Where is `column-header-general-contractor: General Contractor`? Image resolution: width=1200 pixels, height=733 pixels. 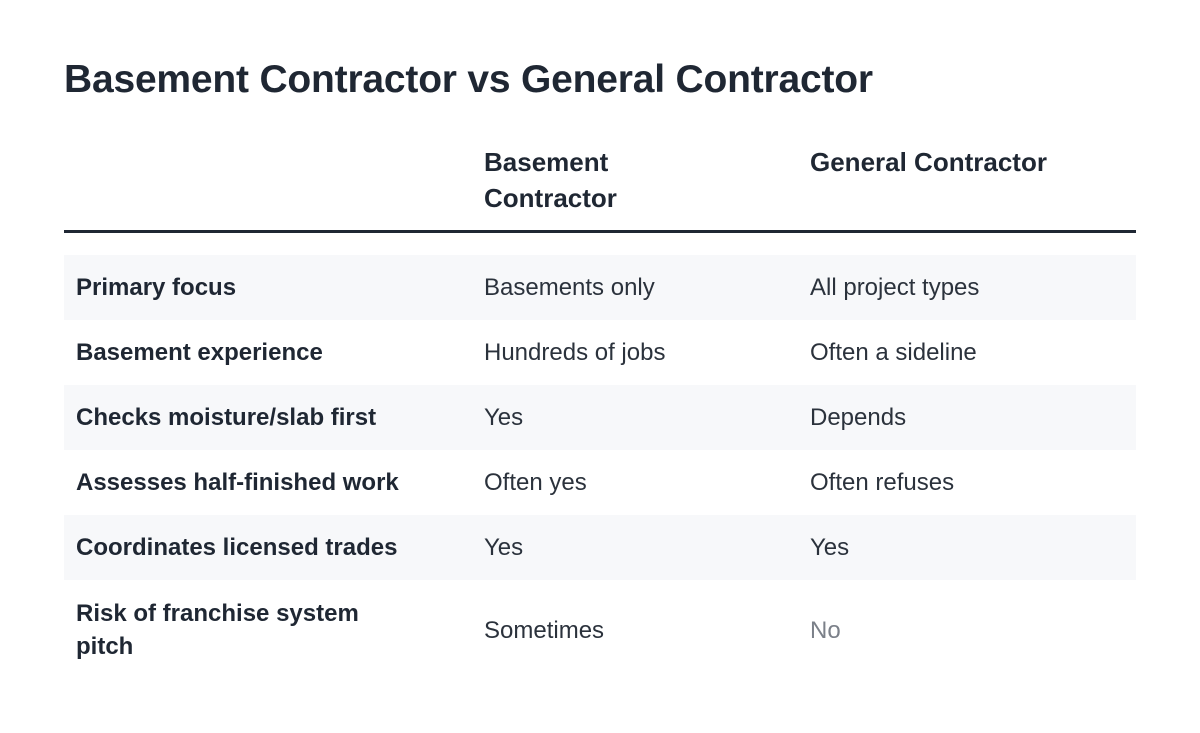 column-header-general-contractor: General Contractor is located at coordinates (928, 162).